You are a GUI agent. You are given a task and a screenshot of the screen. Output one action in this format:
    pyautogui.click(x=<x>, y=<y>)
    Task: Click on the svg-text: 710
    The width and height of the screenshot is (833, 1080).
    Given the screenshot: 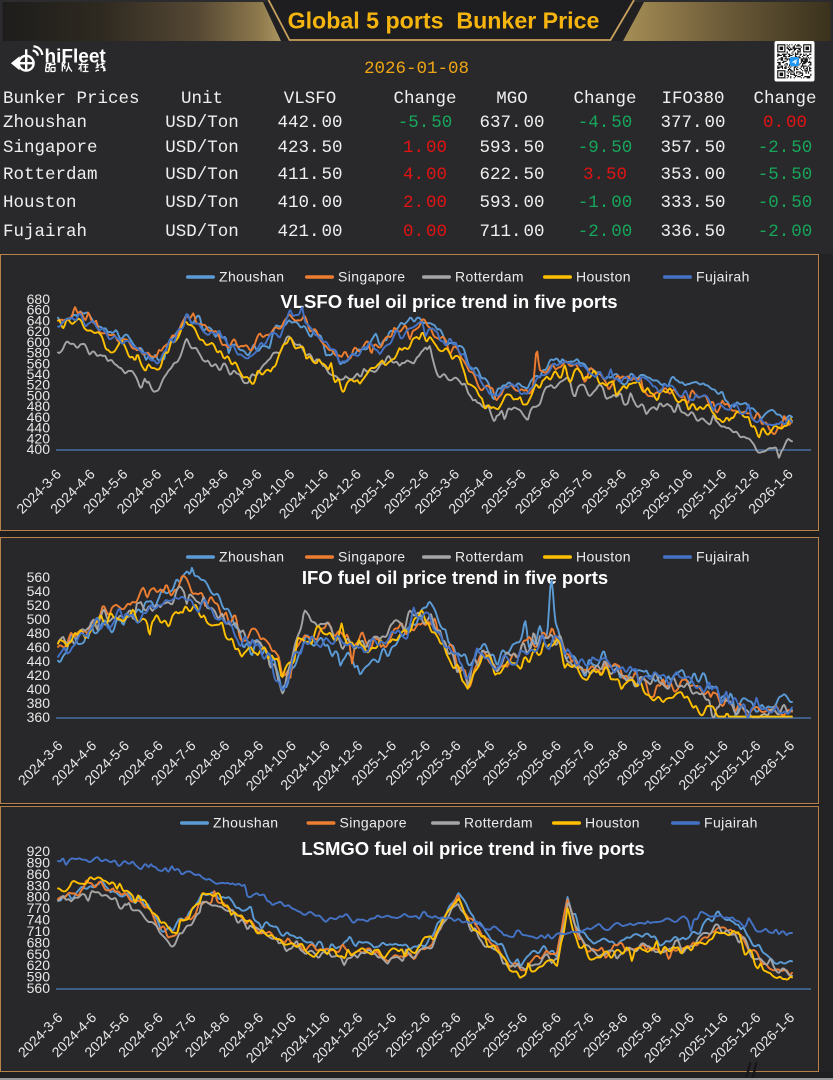 What is the action you would take?
    pyautogui.click(x=39, y=931)
    